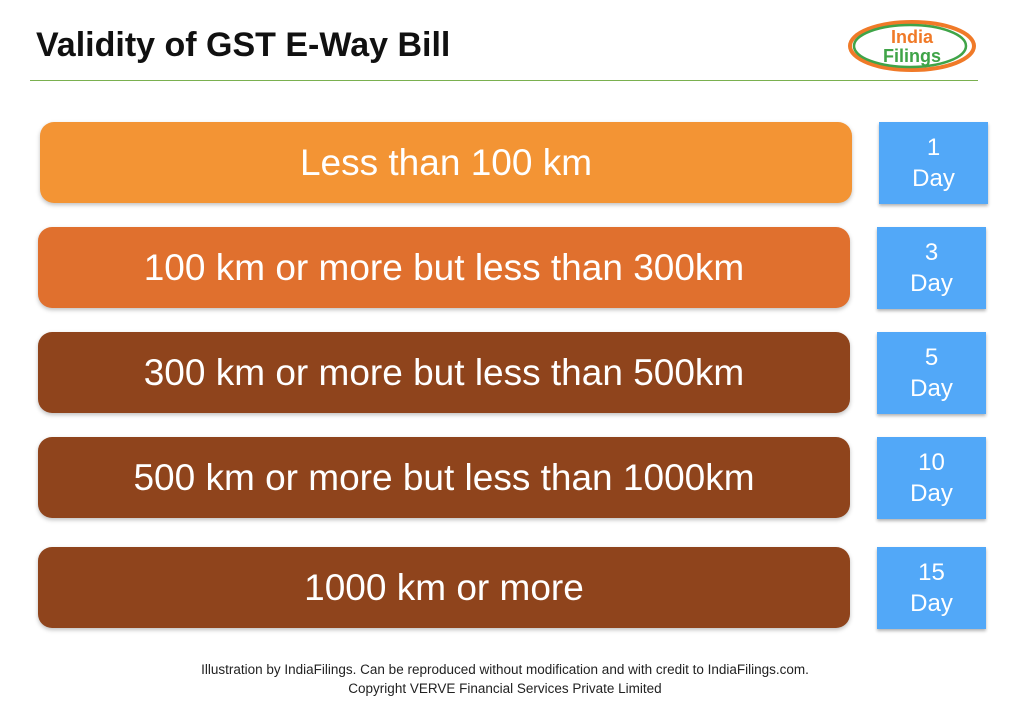 The width and height of the screenshot is (1024, 722). What do you see at coordinates (933, 163) in the screenshot?
I see `validity-days-box: 1 Day` at bounding box center [933, 163].